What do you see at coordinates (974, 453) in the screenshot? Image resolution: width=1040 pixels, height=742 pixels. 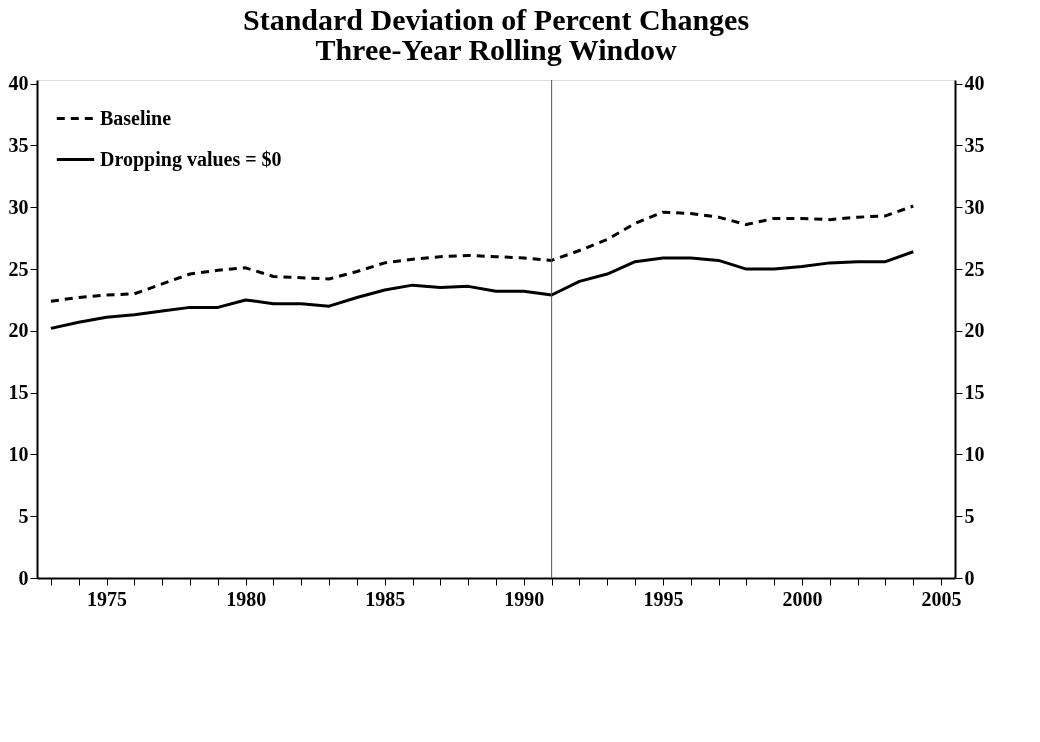 I see `y2-tick-label: 10` at bounding box center [974, 453].